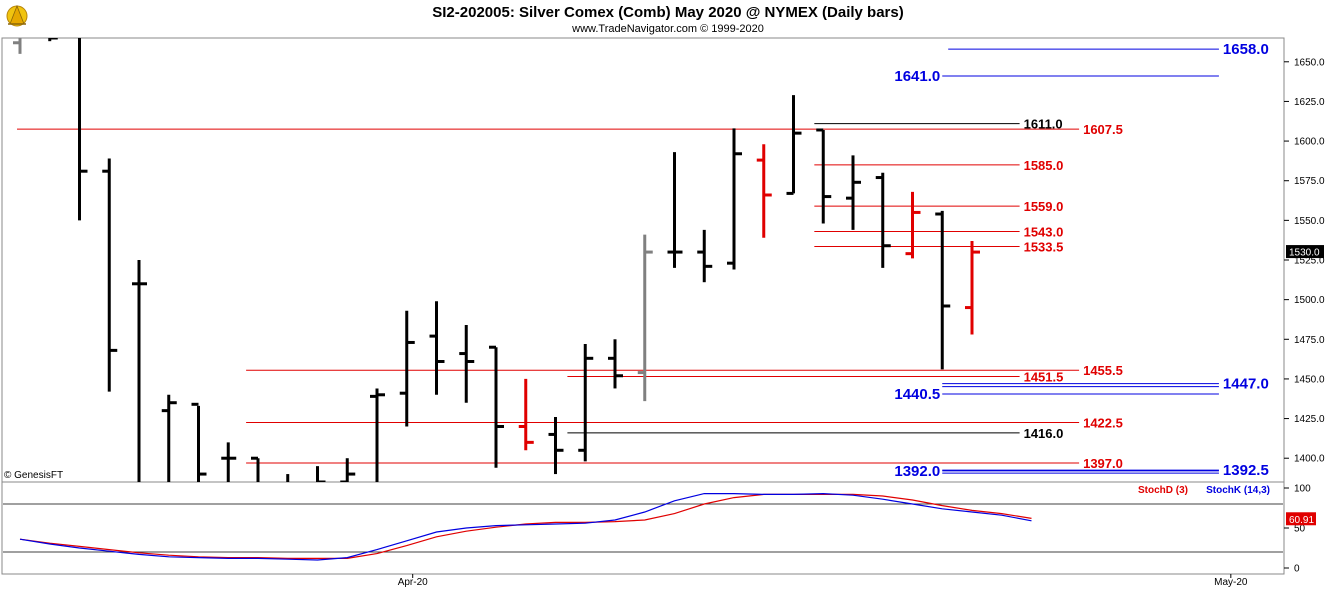 This screenshot has height=591, width=1336. Describe the element at coordinates (1309, 102) in the screenshot. I see `y-tick-label: 1625.0` at that location.